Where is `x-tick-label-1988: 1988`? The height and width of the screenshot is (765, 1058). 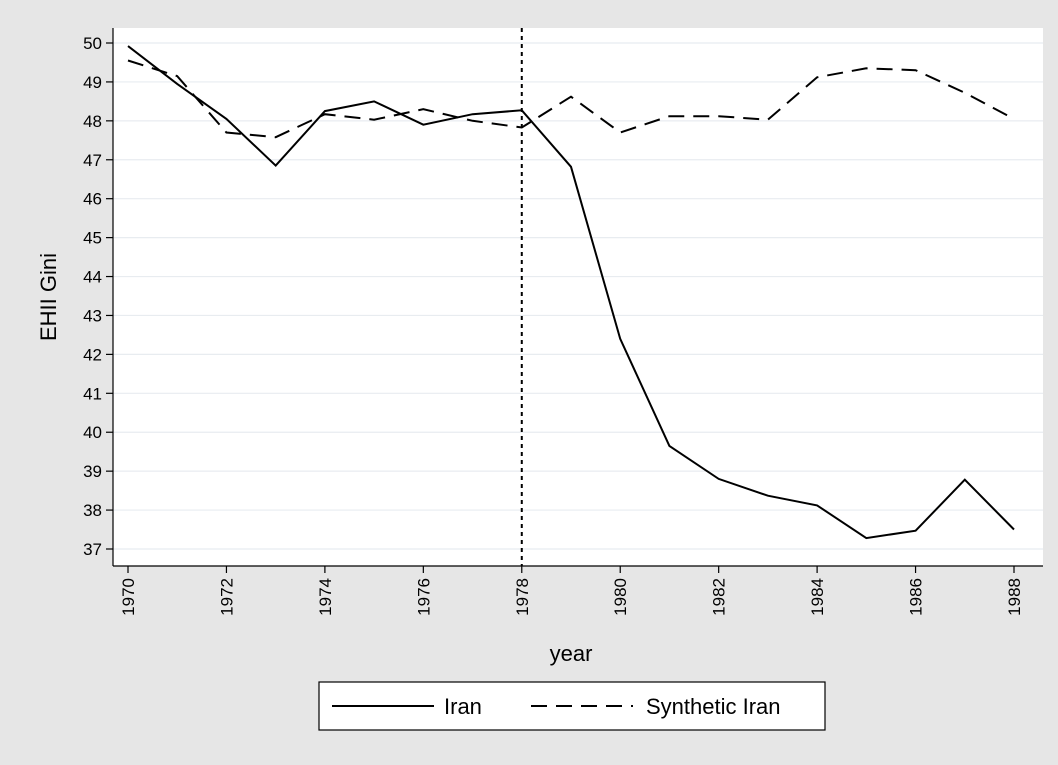
x-tick-label-1988: 1988 is located at coordinates (1014, 597).